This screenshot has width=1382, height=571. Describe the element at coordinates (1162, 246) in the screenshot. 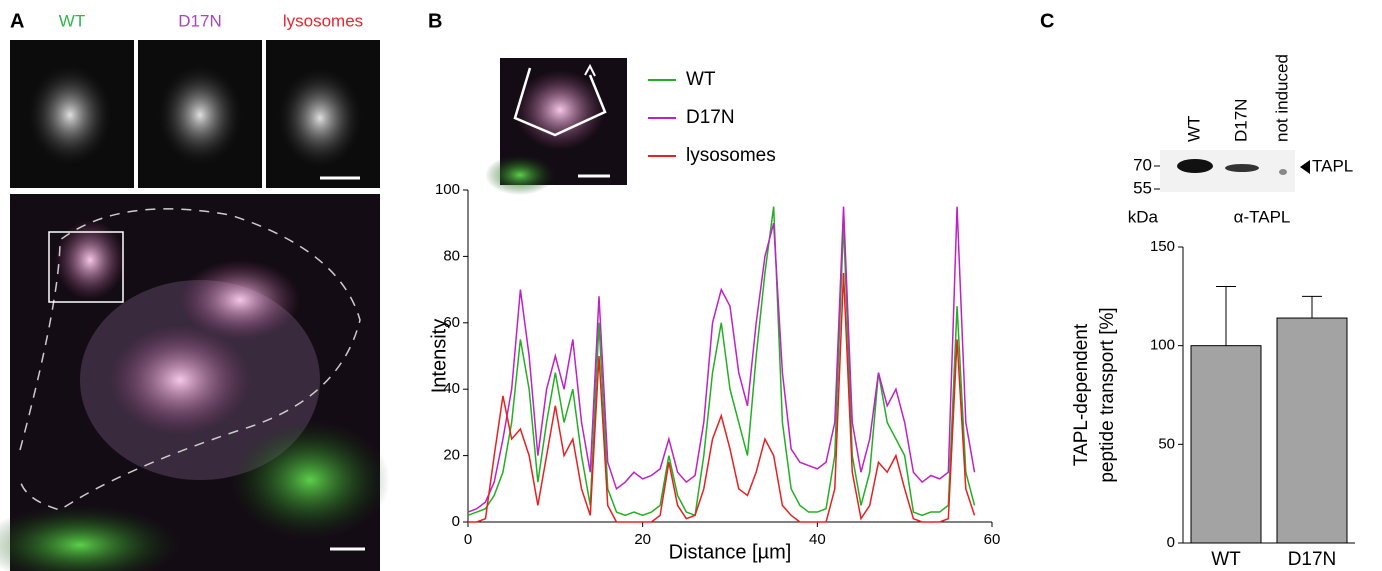

I see `y-tick-label: 150` at that location.